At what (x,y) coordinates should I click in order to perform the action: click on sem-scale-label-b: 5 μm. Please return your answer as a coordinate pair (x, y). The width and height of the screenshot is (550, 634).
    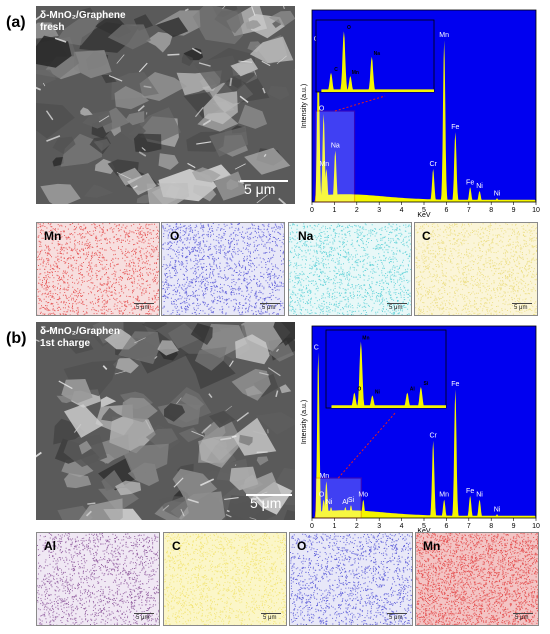
    Looking at the image, I should click on (266, 503).